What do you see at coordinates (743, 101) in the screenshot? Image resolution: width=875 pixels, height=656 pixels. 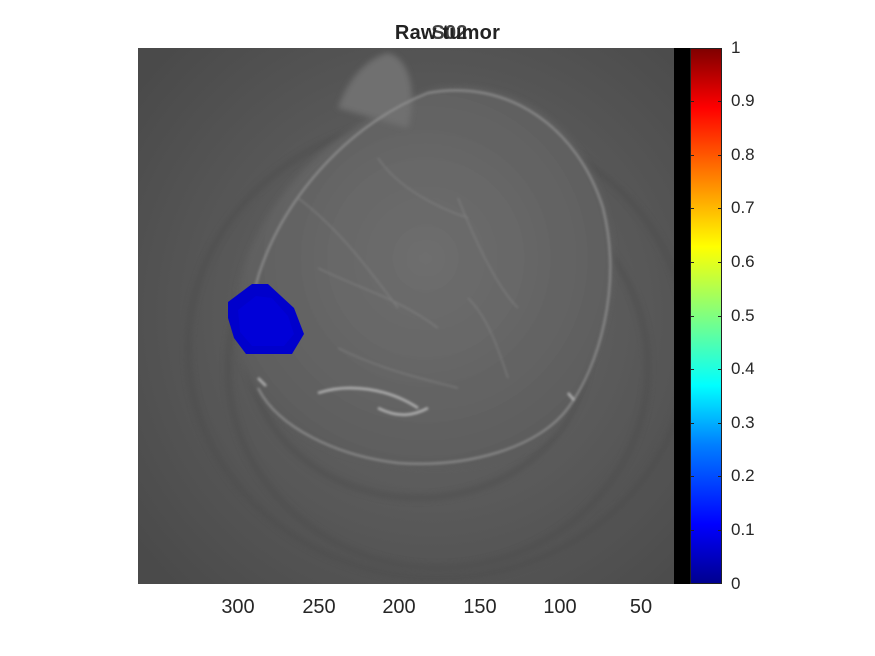 I see `colorbar-tick-label: 0.9` at bounding box center [743, 101].